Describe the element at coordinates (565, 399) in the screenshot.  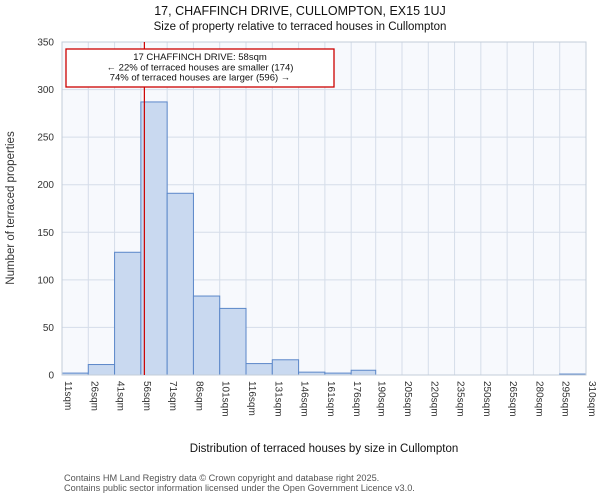
I see `x-tick-label: 295sqm` at that location.